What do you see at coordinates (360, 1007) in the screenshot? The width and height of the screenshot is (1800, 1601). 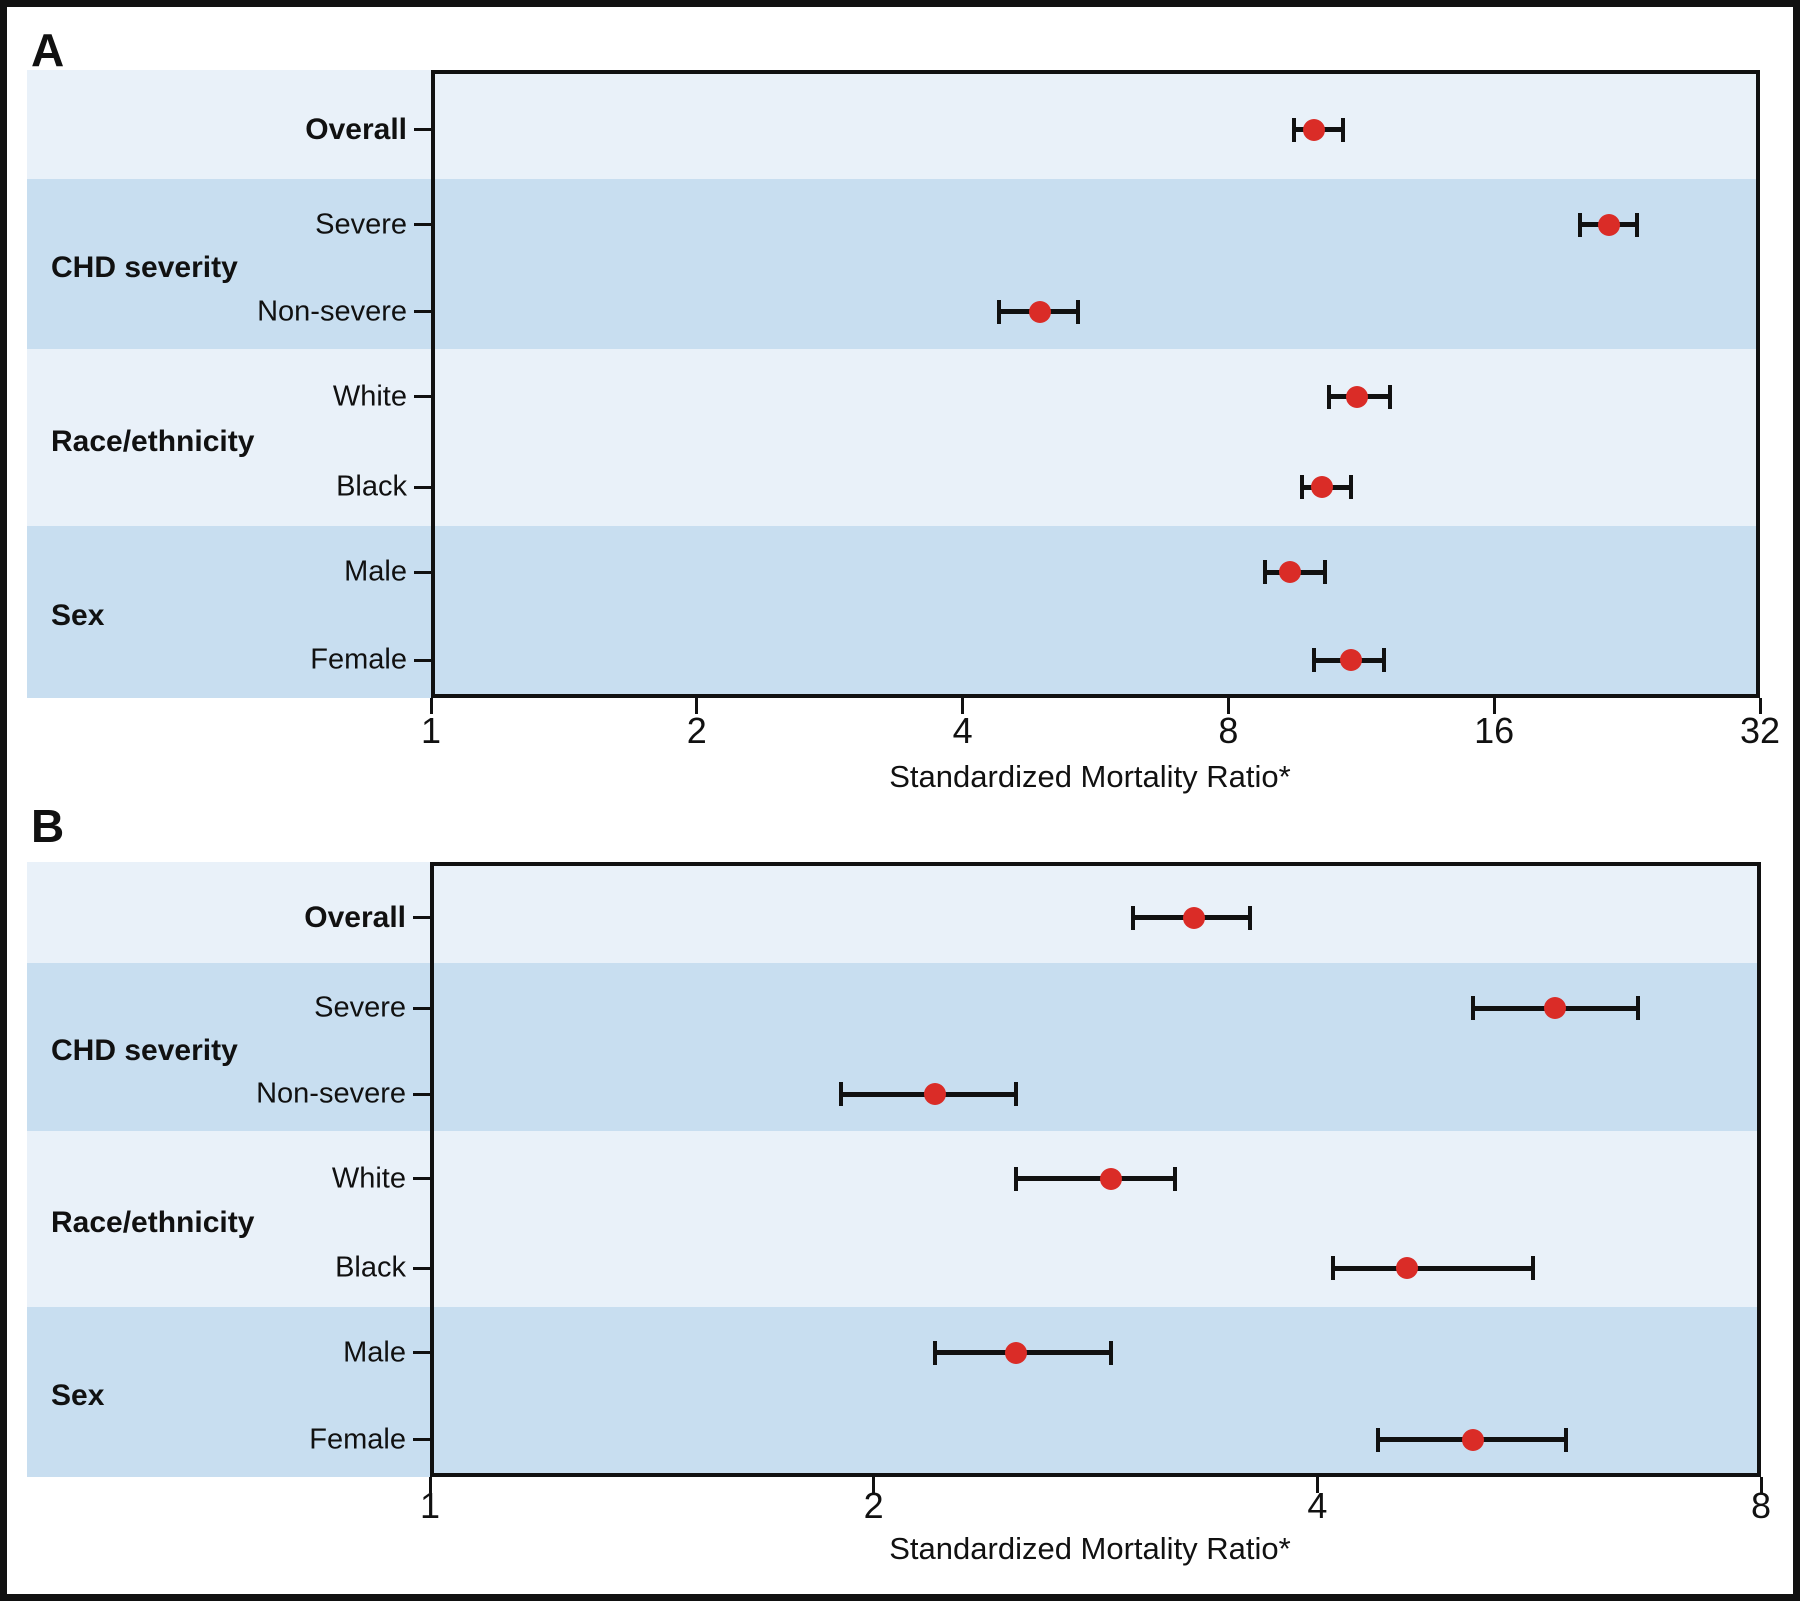 I see `row-label-severe: Severe` at bounding box center [360, 1007].